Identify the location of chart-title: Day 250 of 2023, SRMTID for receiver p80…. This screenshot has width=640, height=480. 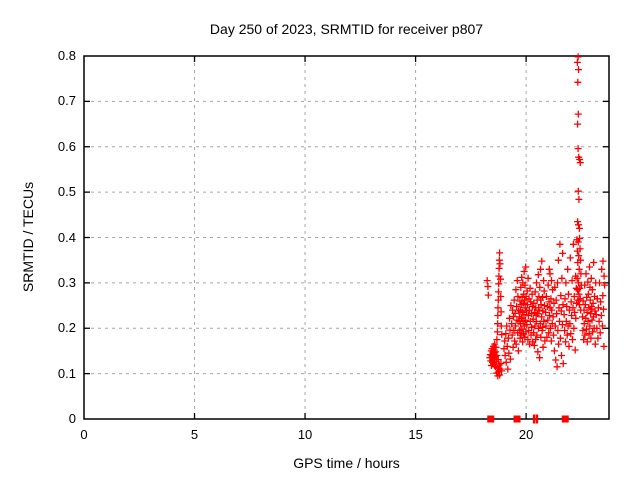
(346, 29).